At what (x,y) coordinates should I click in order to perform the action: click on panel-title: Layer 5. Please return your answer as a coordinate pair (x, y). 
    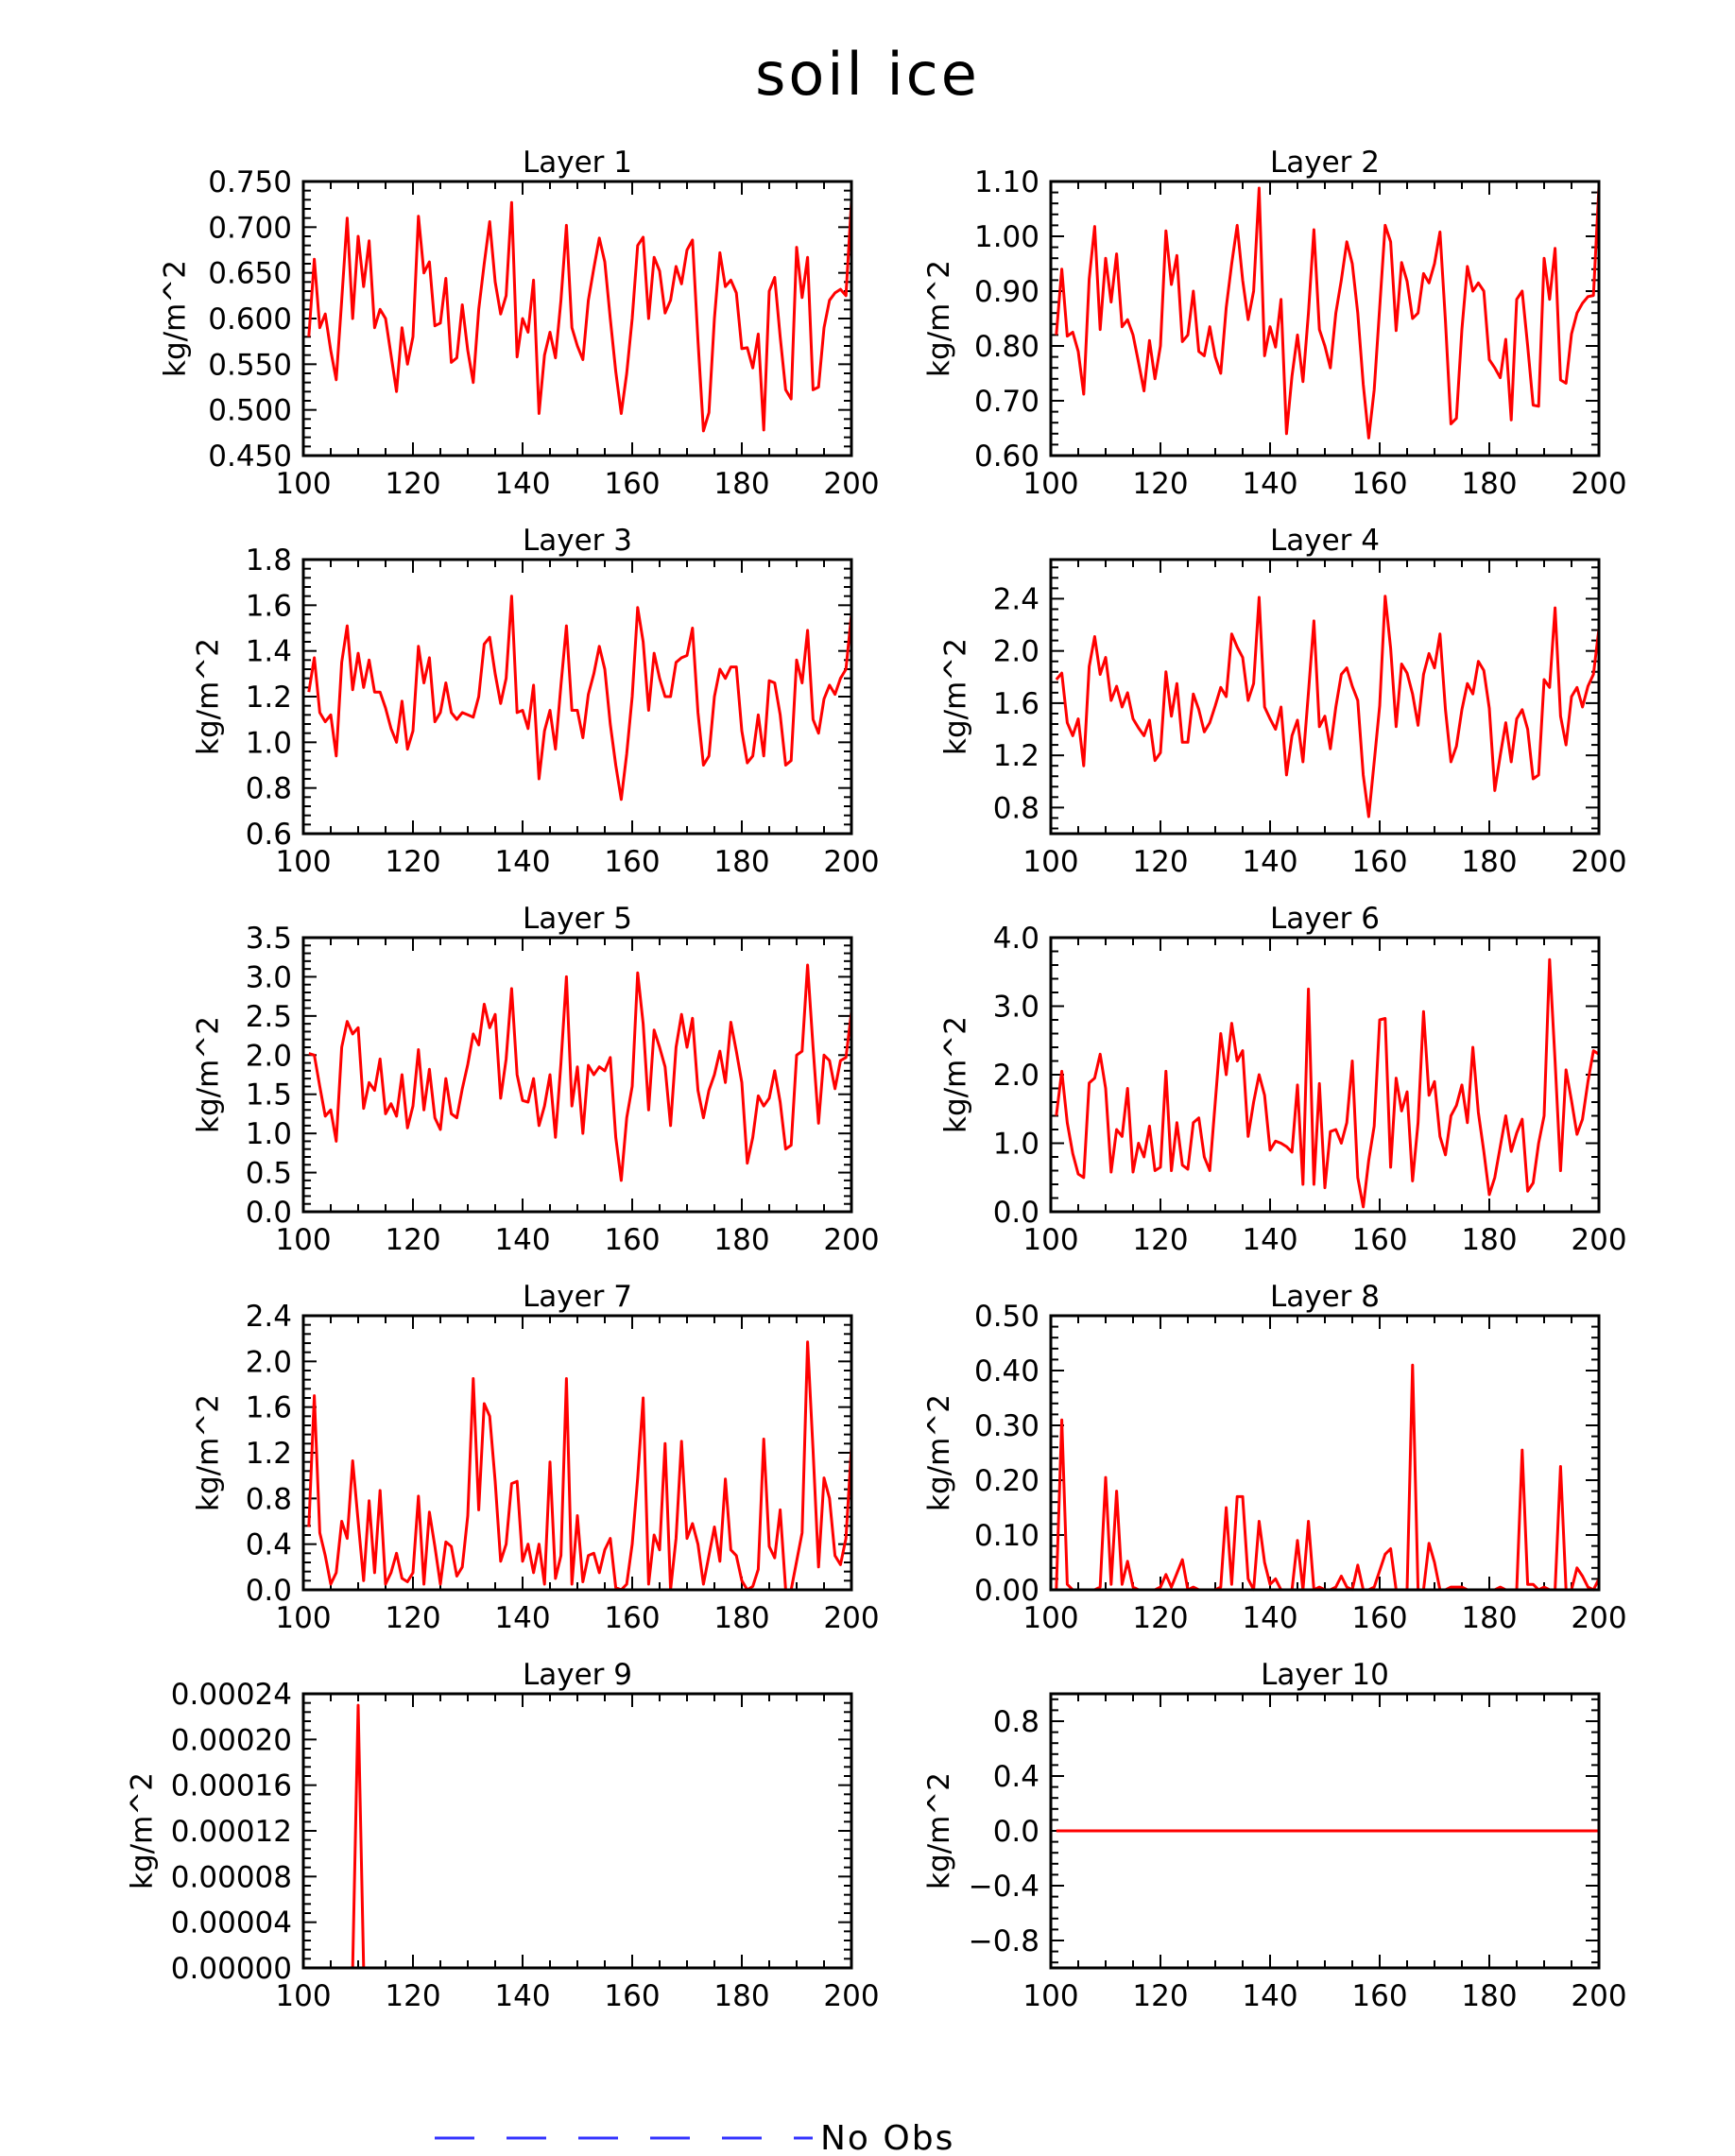
    Looking at the image, I should click on (577, 919).